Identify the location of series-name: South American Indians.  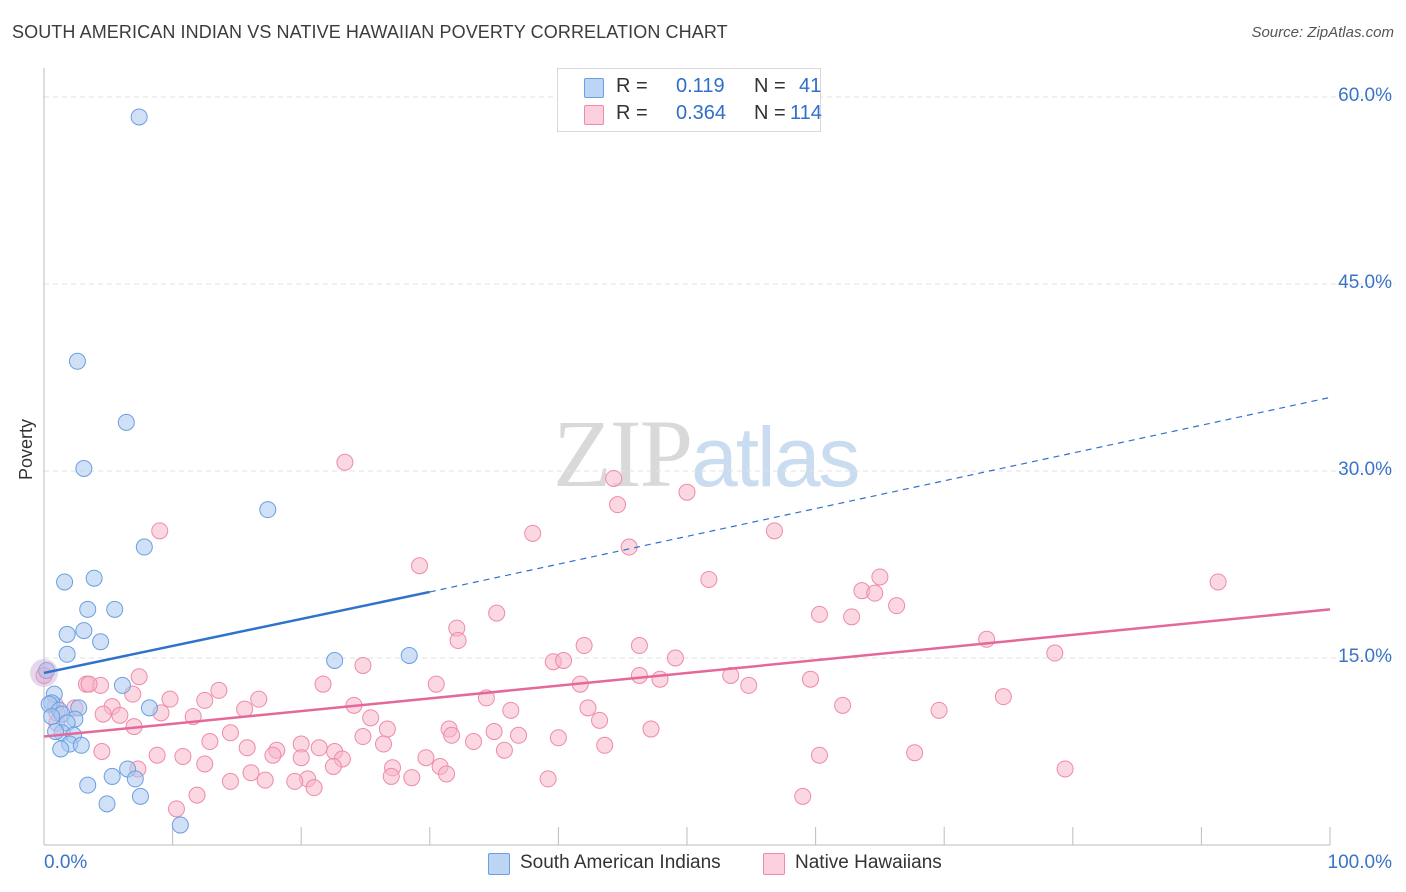
(620, 862).